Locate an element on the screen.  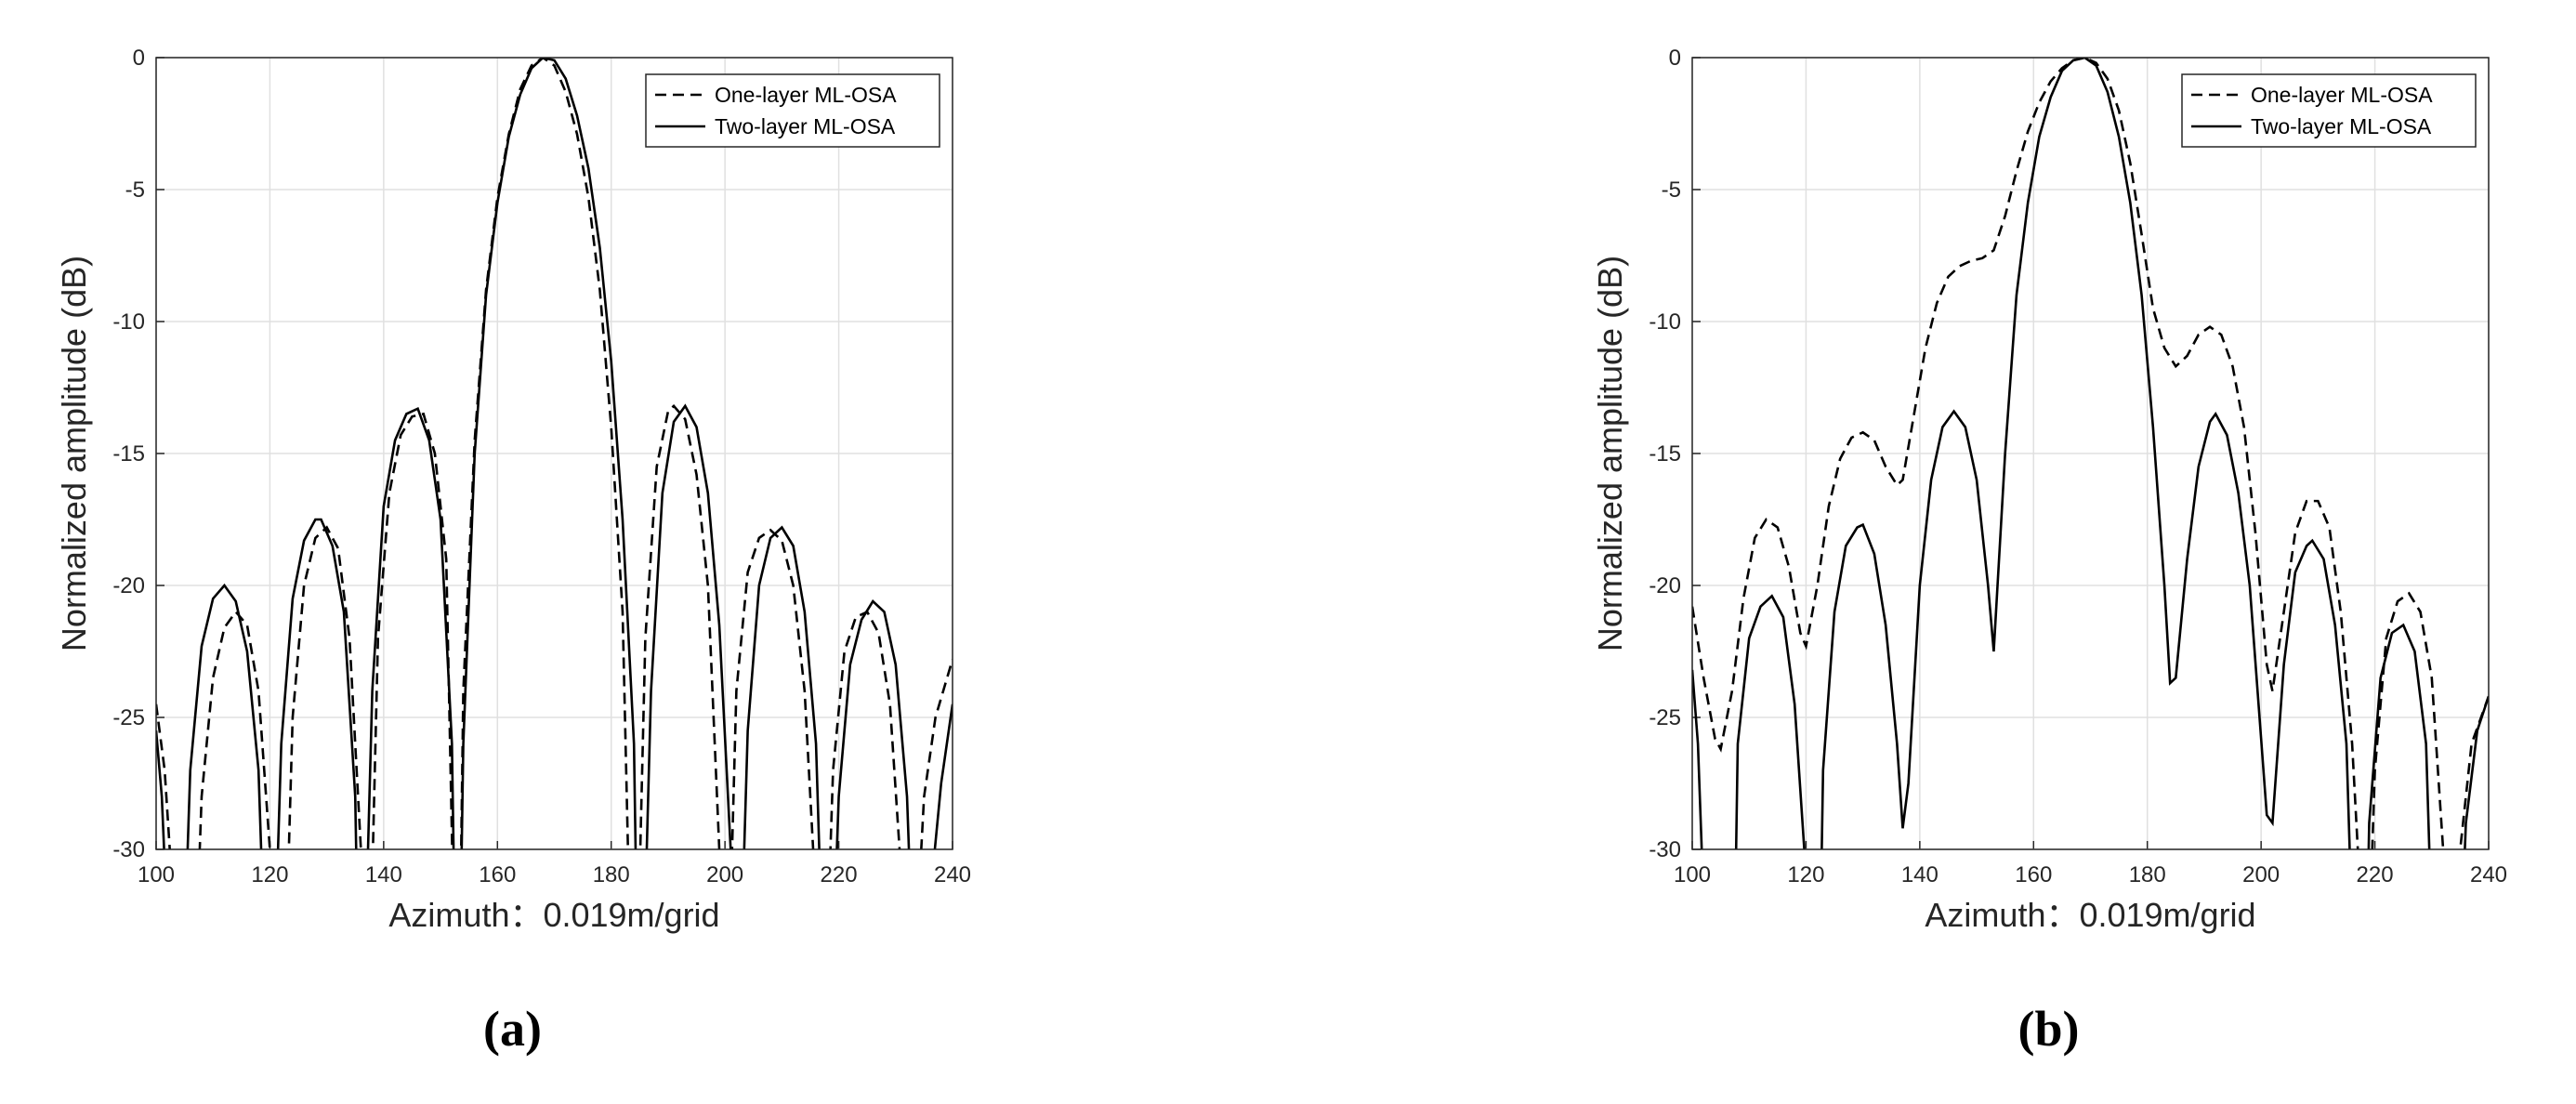
caption: (a) is located at coordinates (512, 1029).